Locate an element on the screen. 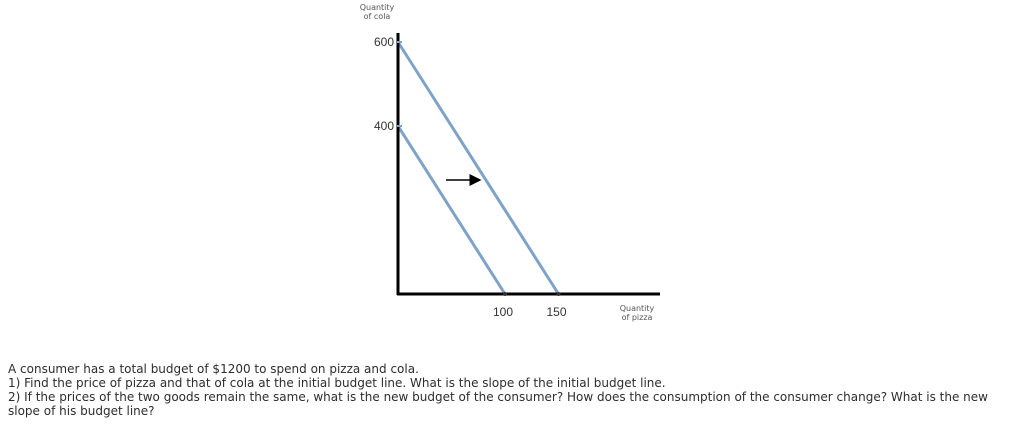  y-axis-title: Quantity of cola is located at coordinates (377, 12).